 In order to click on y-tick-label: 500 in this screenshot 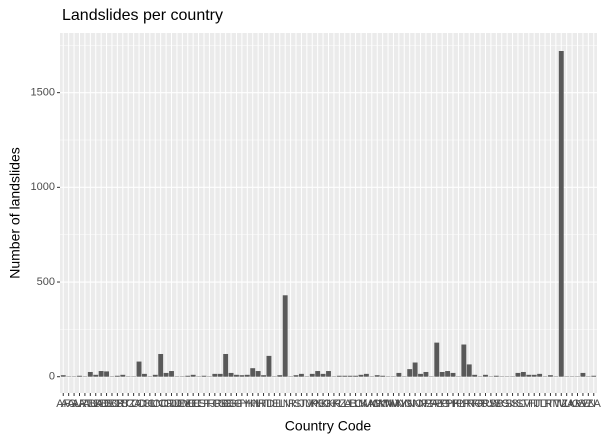, I will do `click(46, 282)`.